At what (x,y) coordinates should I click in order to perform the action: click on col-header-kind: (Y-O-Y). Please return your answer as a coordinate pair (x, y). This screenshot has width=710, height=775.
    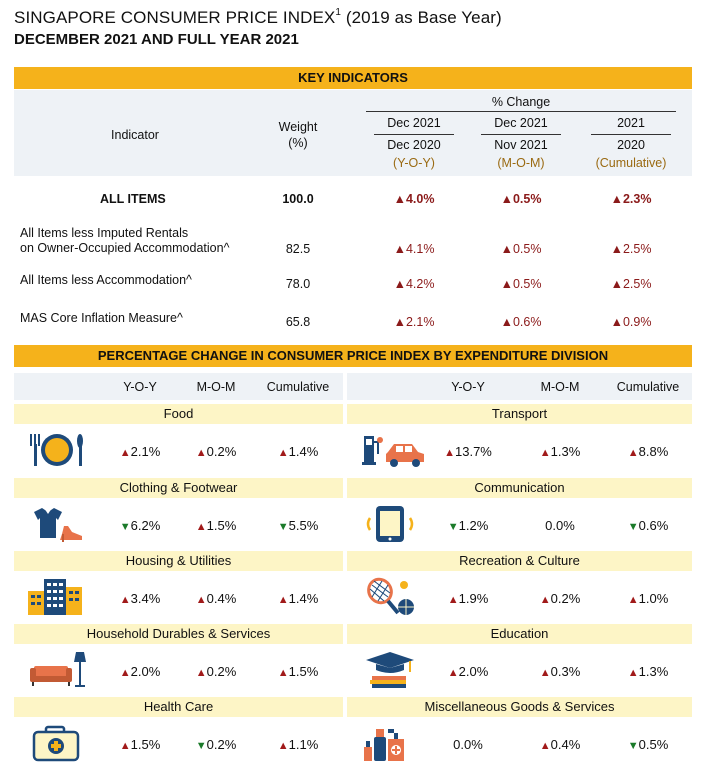
    Looking at the image, I should click on (414, 163).